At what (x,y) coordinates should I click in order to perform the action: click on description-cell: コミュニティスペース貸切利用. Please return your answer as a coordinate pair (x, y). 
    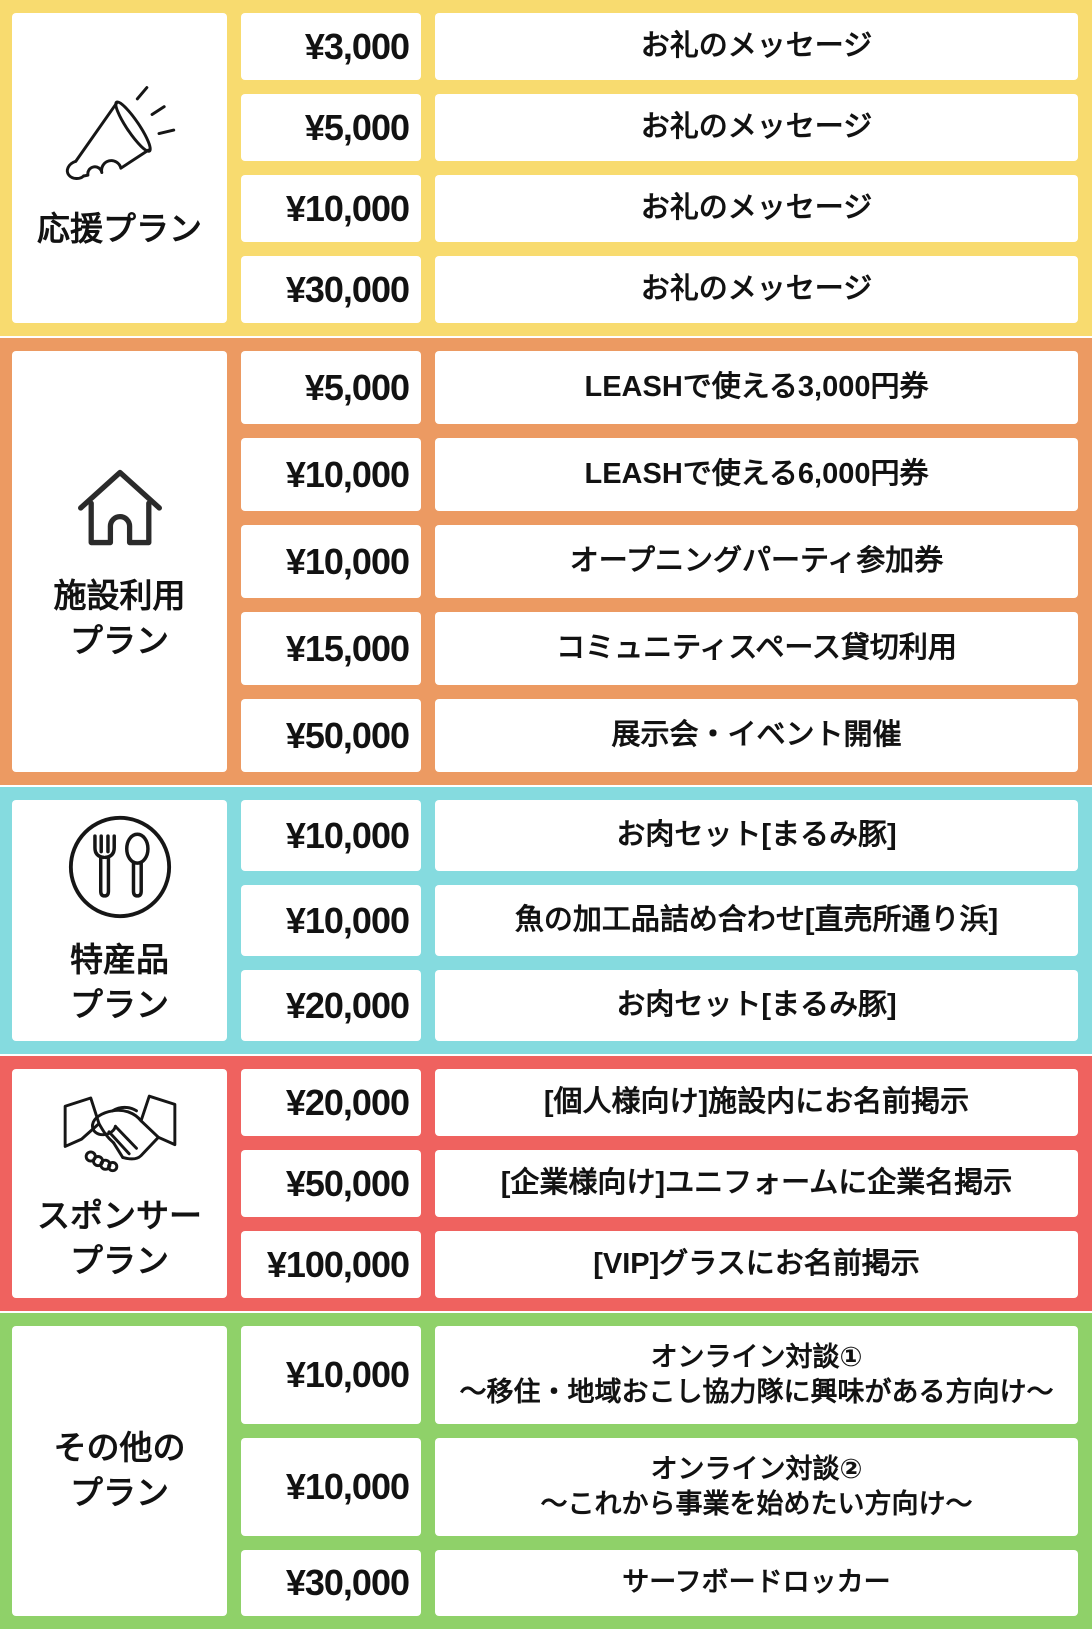
    Looking at the image, I should click on (756, 648).